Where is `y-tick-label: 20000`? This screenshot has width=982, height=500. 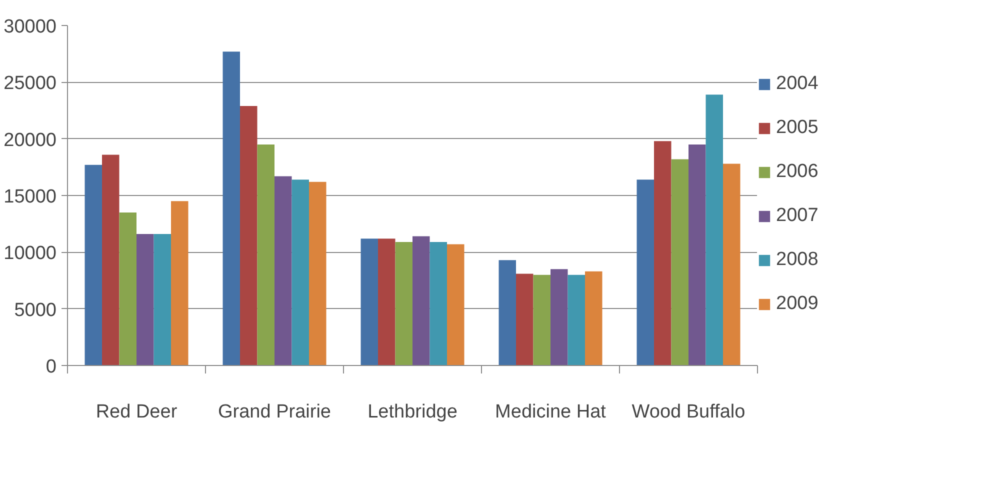 y-tick-label: 20000 is located at coordinates (30, 140).